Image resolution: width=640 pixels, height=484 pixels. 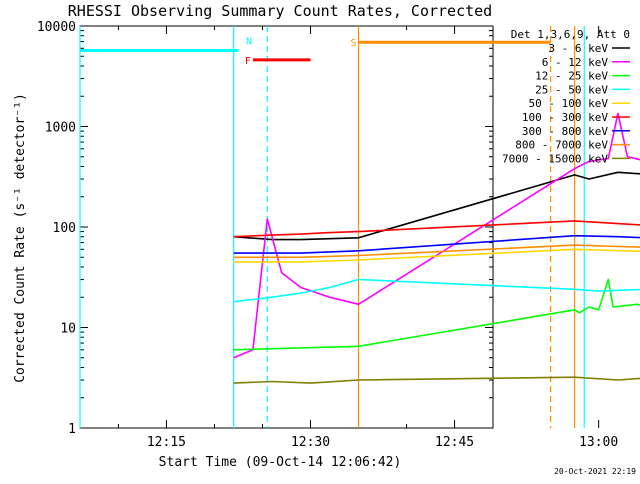 What do you see at coordinates (248, 61) in the screenshot?
I see `flag-label: F` at bounding box center [248, 61].